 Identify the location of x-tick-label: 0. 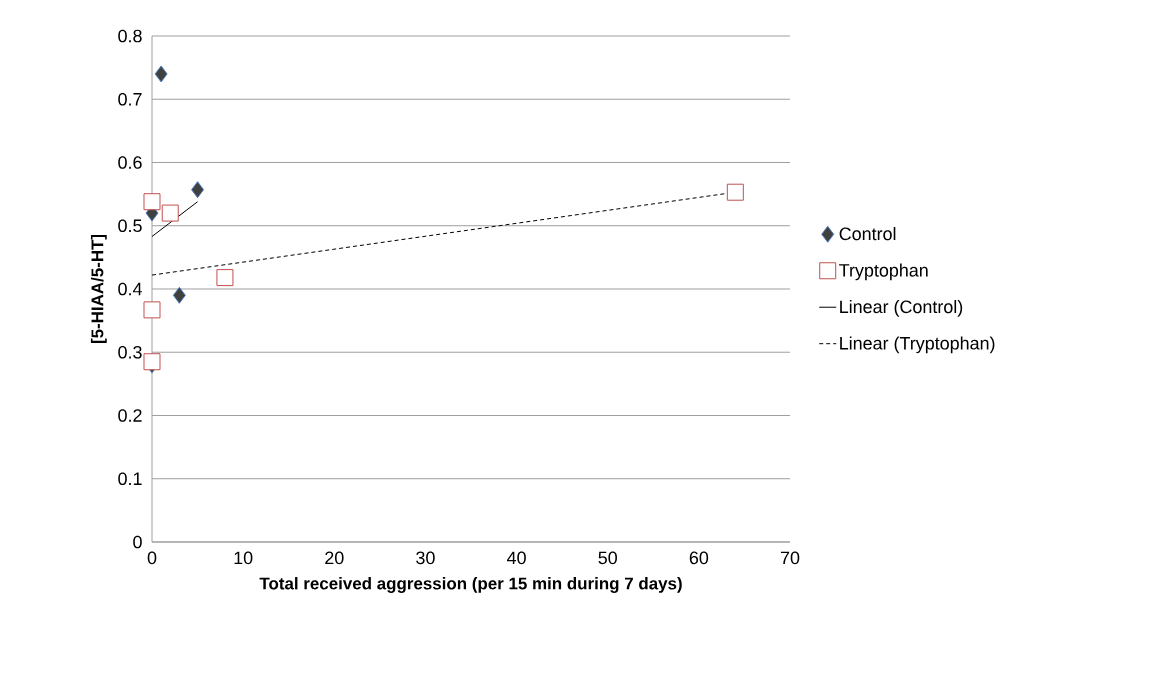
(152, 558).